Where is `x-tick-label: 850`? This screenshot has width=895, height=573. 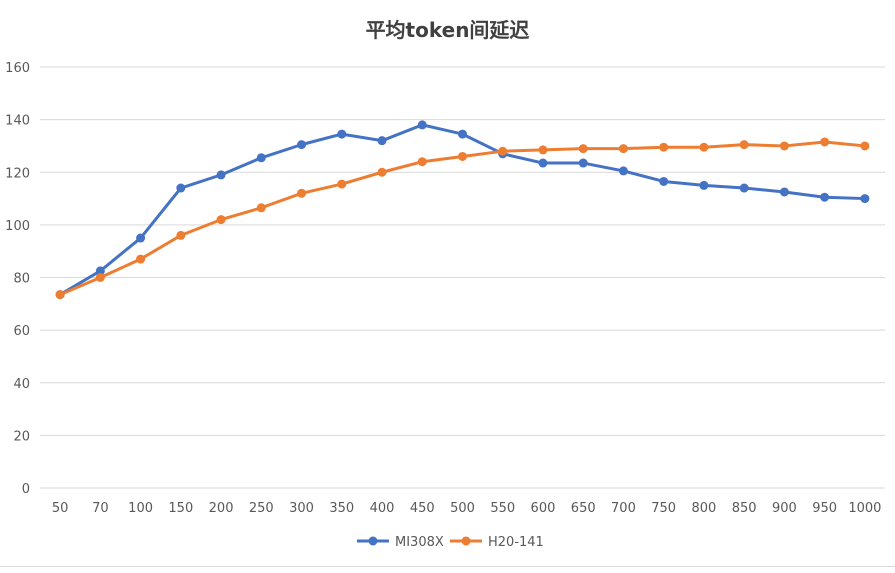
x-tick-label: 850 is located at coordinates (744, 508).